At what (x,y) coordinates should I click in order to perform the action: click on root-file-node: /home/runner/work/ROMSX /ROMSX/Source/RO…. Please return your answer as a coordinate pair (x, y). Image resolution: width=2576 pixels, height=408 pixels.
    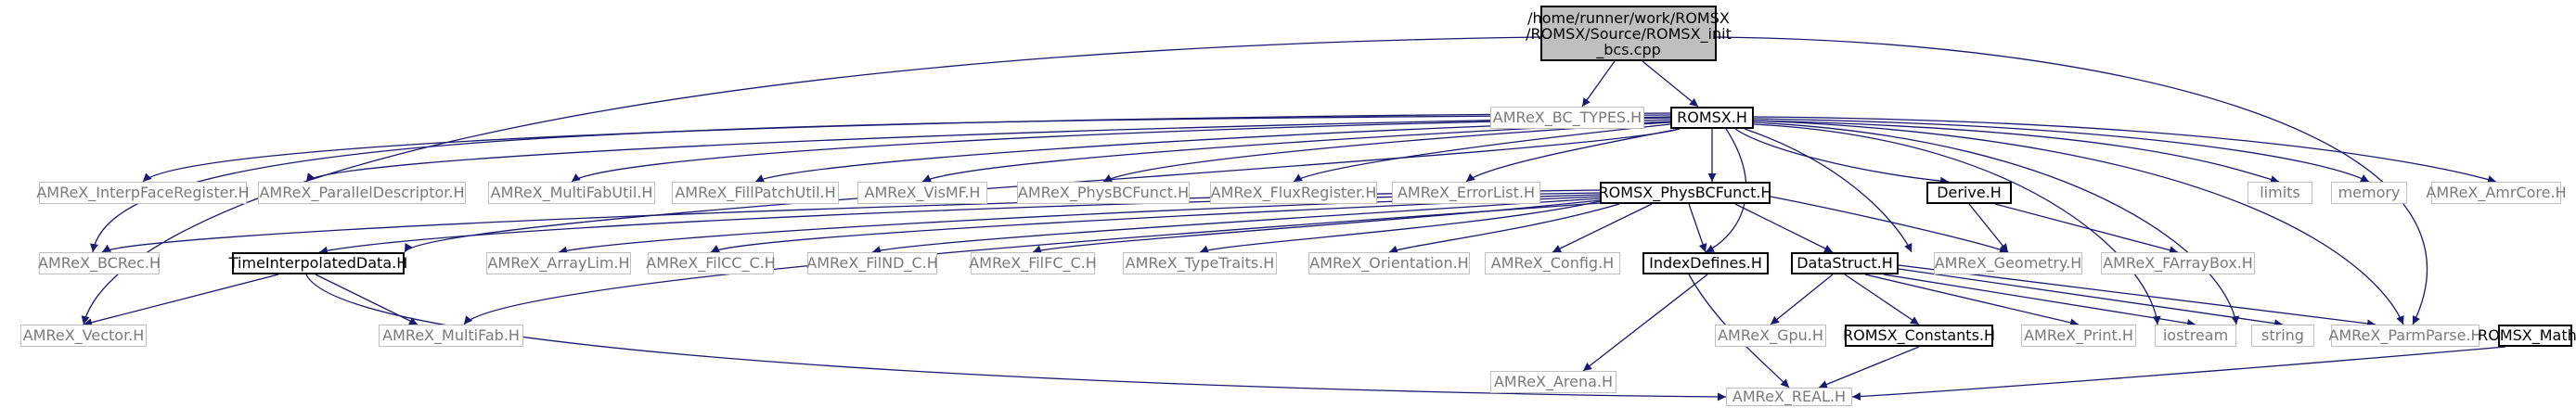
    Looking at the image, I should click on (1629, 33).